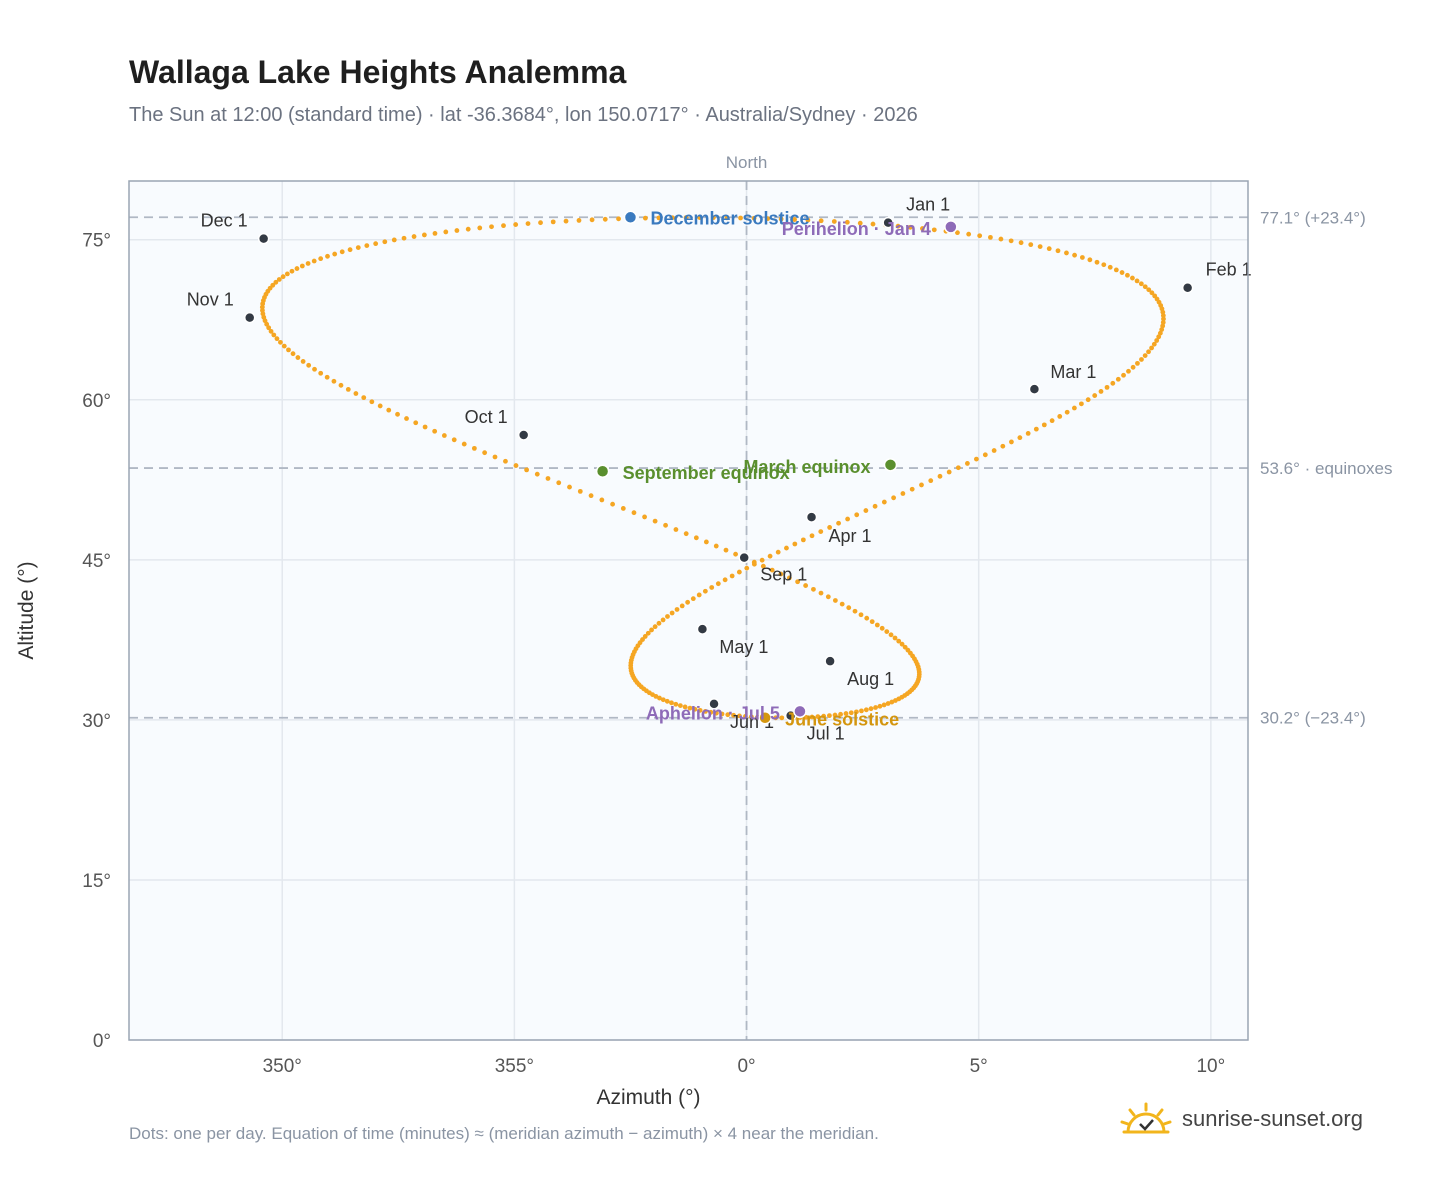  What do you see at coordinates (210, 300) in the screenshot?
I see `month-marker-label: Nov 1` at bounding box center [210, 300].